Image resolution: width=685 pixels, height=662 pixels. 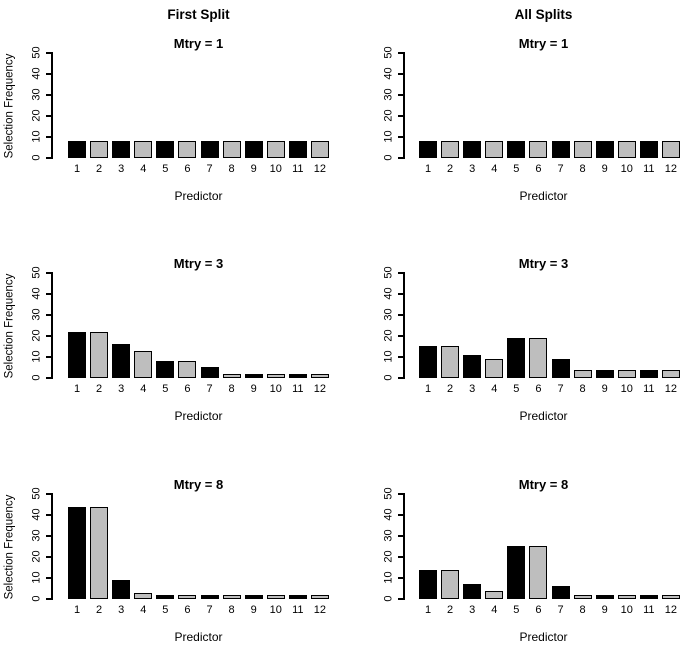 What do you see at coordinates (543, 263) in the screenshot?
I see `chart-title: Mtry = 3` at bounding box center [543, 263].